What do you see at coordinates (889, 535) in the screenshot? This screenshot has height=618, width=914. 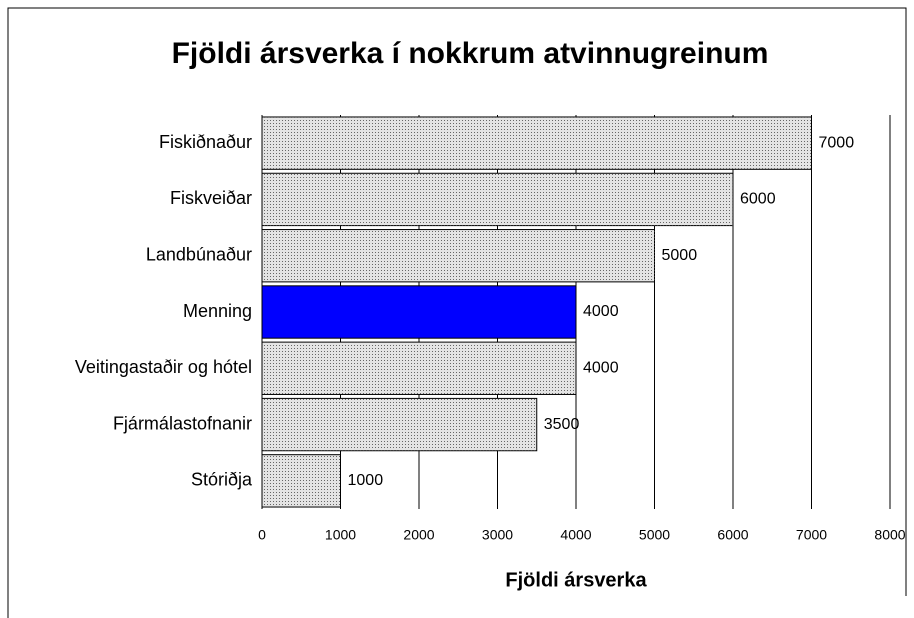 I see `x-tick-label: 8000` at bounding box center [889, 535].